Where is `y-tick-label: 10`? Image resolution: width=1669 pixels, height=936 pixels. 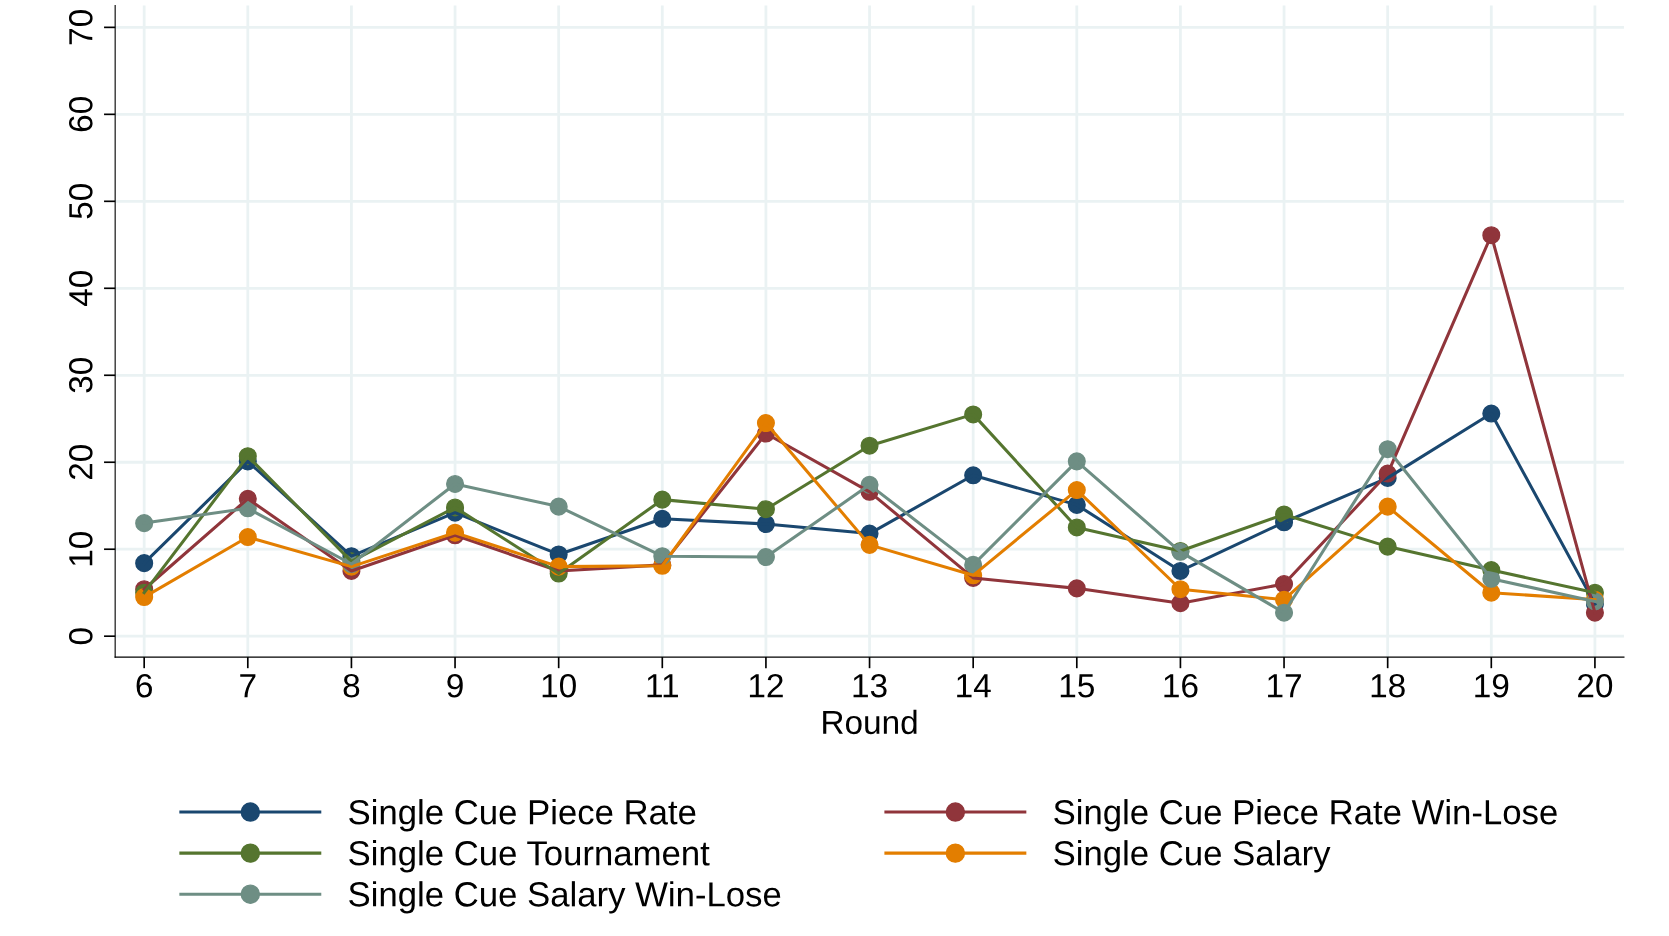
y-tick-label: 10 is located at coordinates (81, 548).